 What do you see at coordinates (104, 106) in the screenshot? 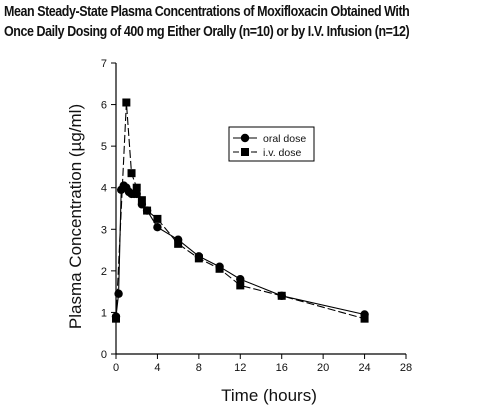
I see `y-tick-label: 6` at bounding box center [104, 106].